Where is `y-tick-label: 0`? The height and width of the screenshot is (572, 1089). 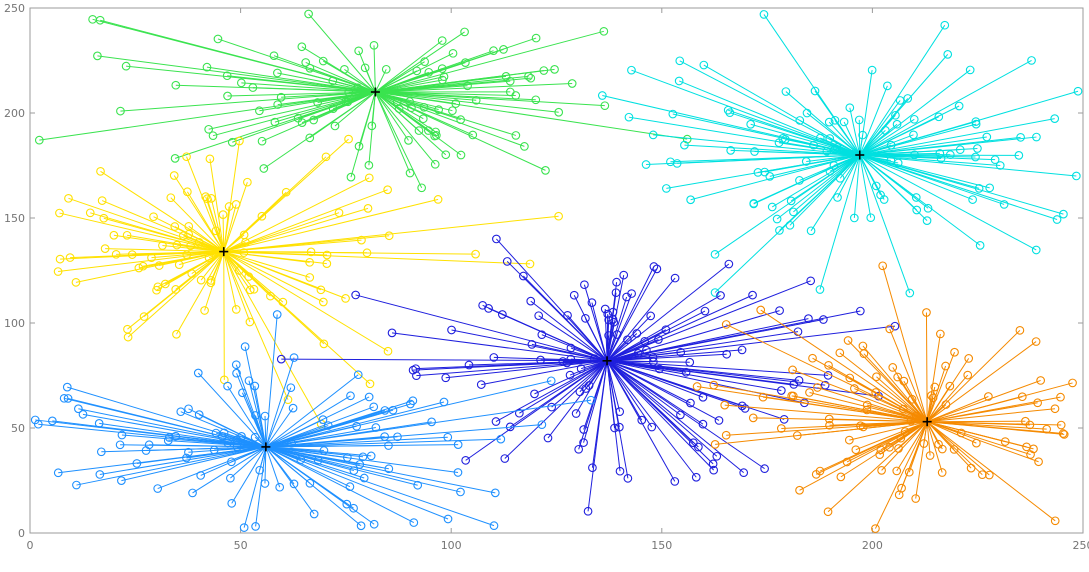
y-tick-label: 0 is located at coordinates (21, 533).